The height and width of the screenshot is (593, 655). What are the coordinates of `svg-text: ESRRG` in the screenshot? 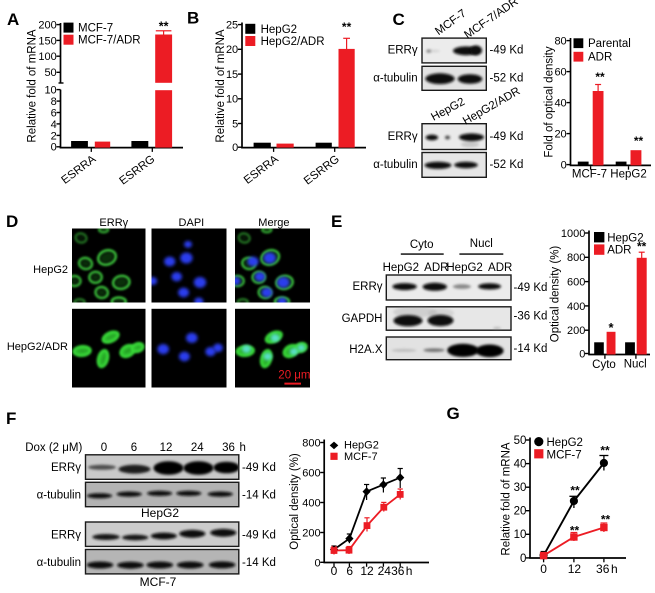 It's located at (137, 170).